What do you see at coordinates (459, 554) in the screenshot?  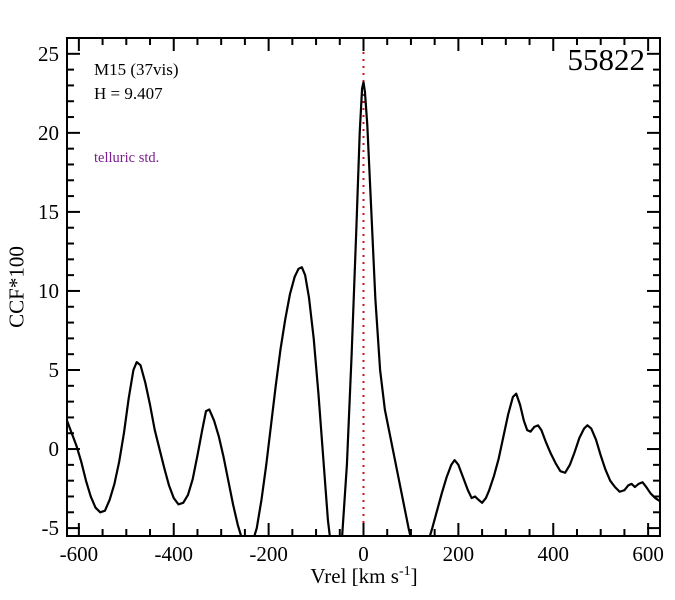 I see `svg-text: 200` at bounding box center [459, 554].